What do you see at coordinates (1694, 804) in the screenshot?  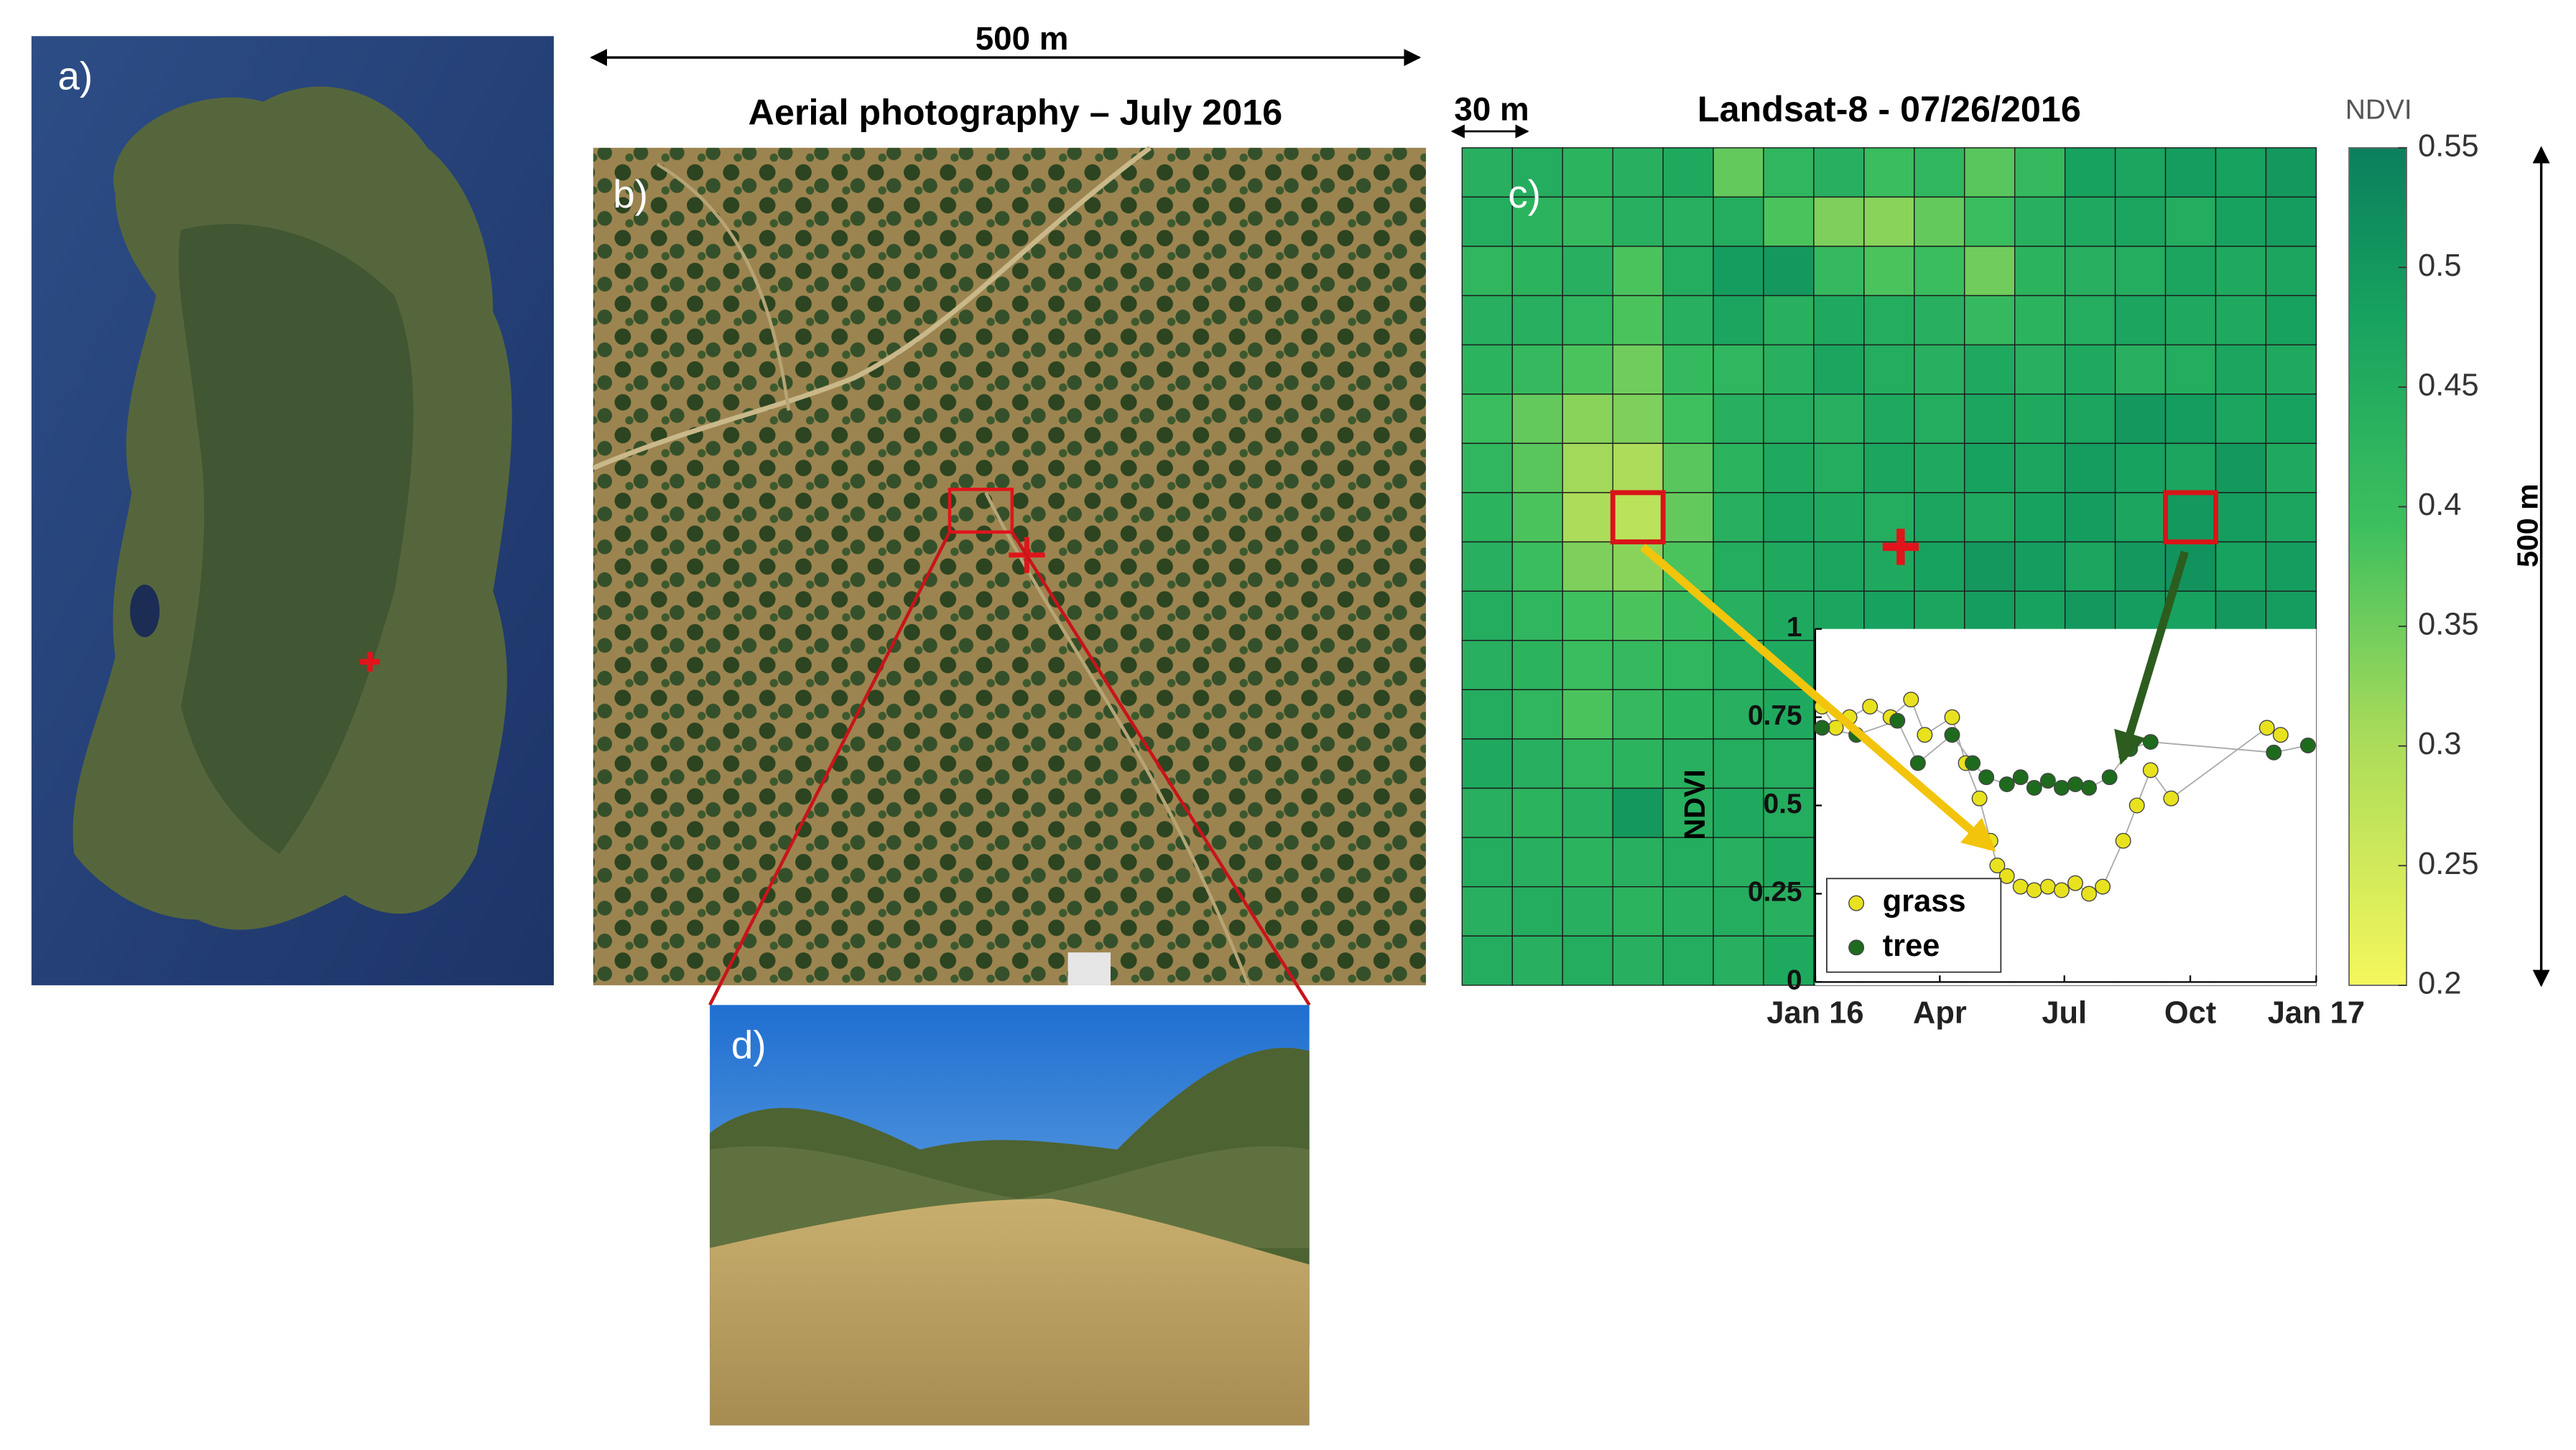 I see `y-axis-label: NDVI` at bounding box center [1694, 804].